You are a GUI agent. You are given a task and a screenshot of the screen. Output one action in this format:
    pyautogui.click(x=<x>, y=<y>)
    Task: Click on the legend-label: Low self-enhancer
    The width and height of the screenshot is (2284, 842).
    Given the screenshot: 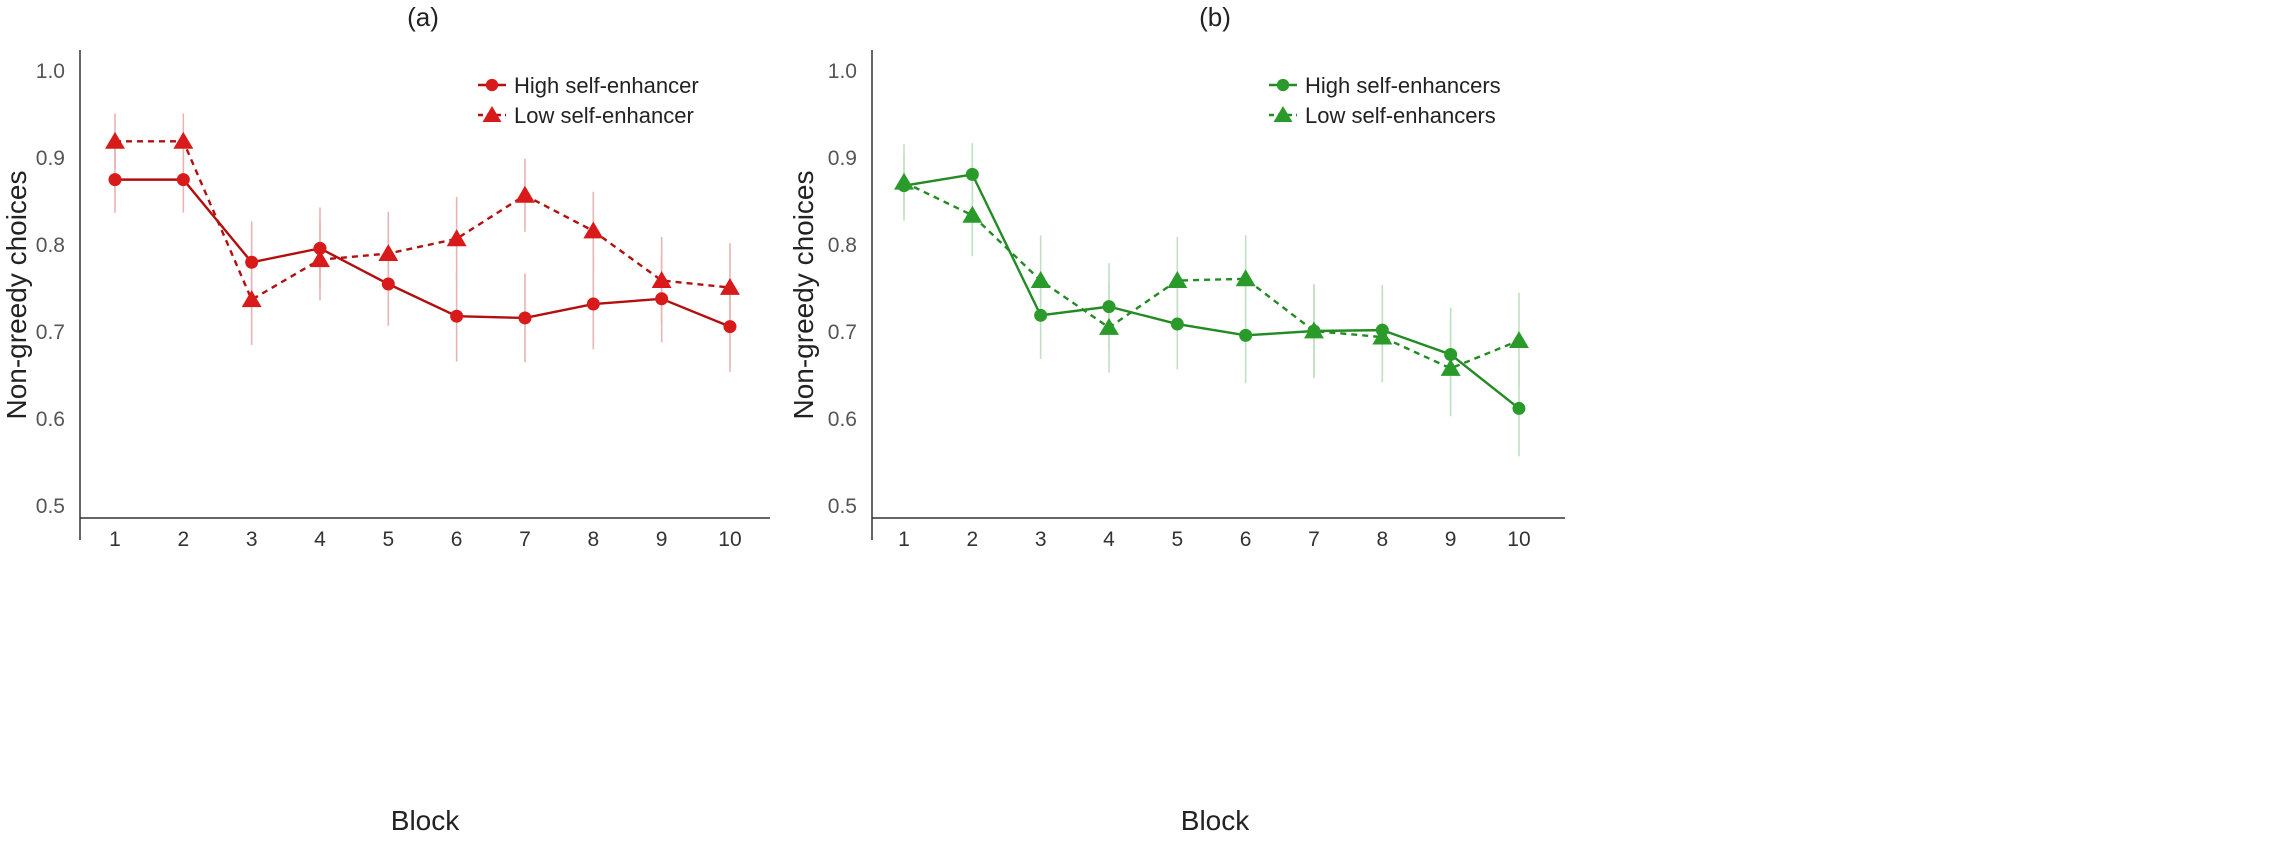 What is the action you would take?
    pyautogui.click(x=604, y=115)
    